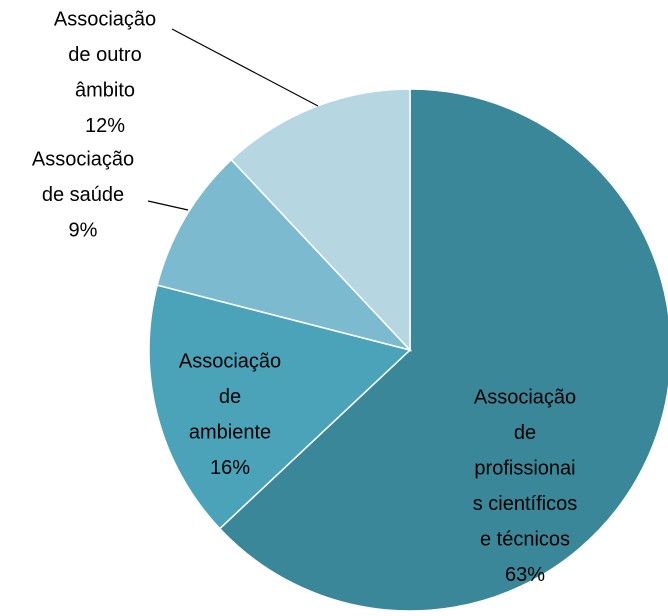 Image resolution: width=668 pixels, height=616 pixels. What do you see at coordinates (230, 432) in the screenshot?
I see `label-line: ambiente` at bounding box center [230, 432].